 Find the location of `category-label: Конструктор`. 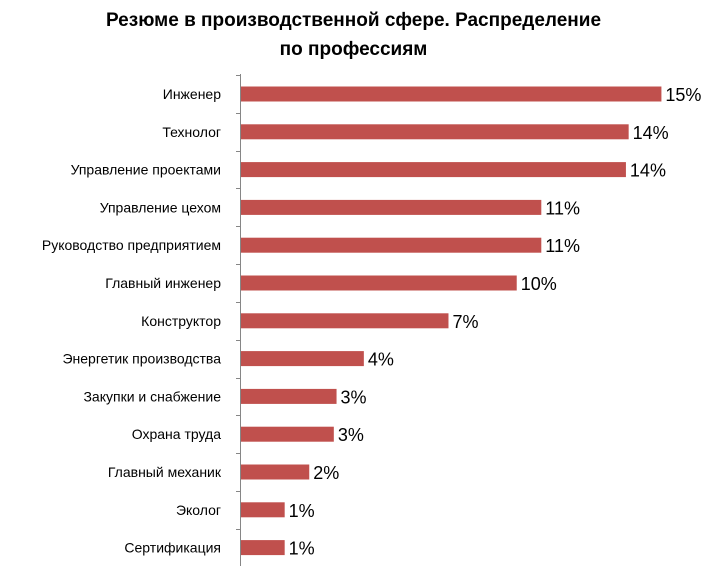

category-label: Конструктор is located at coordinates (181, 321).